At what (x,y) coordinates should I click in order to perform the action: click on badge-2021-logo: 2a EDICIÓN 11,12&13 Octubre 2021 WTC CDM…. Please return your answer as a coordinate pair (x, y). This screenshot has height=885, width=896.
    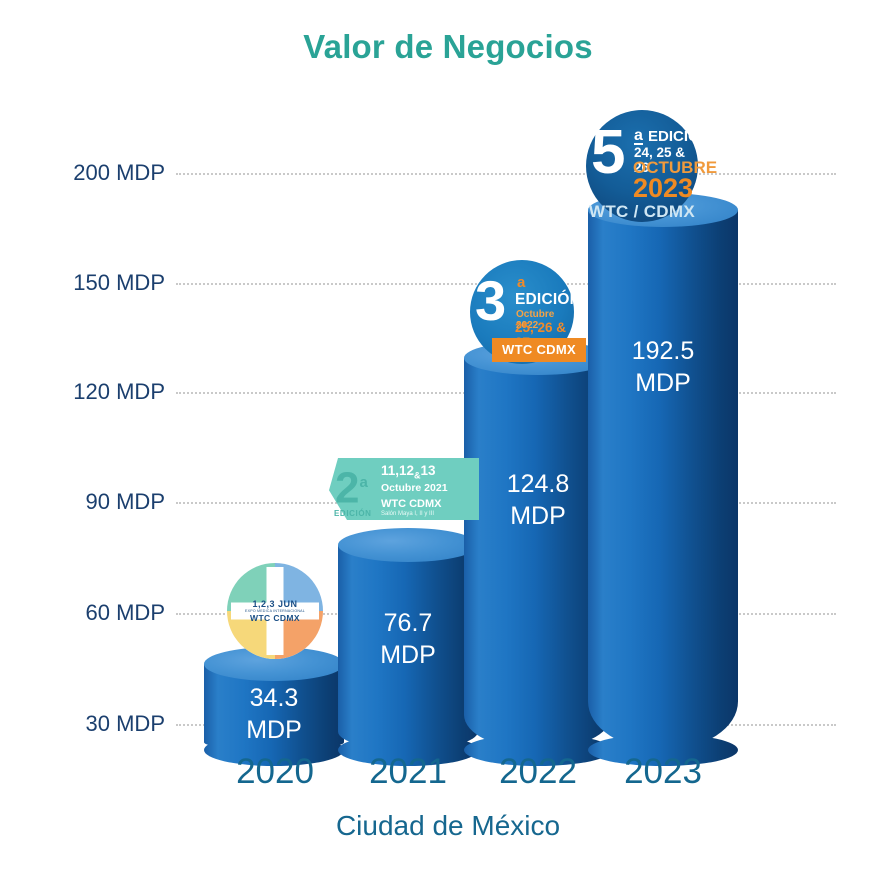
    Looking at the image, I should click on (404, 489).